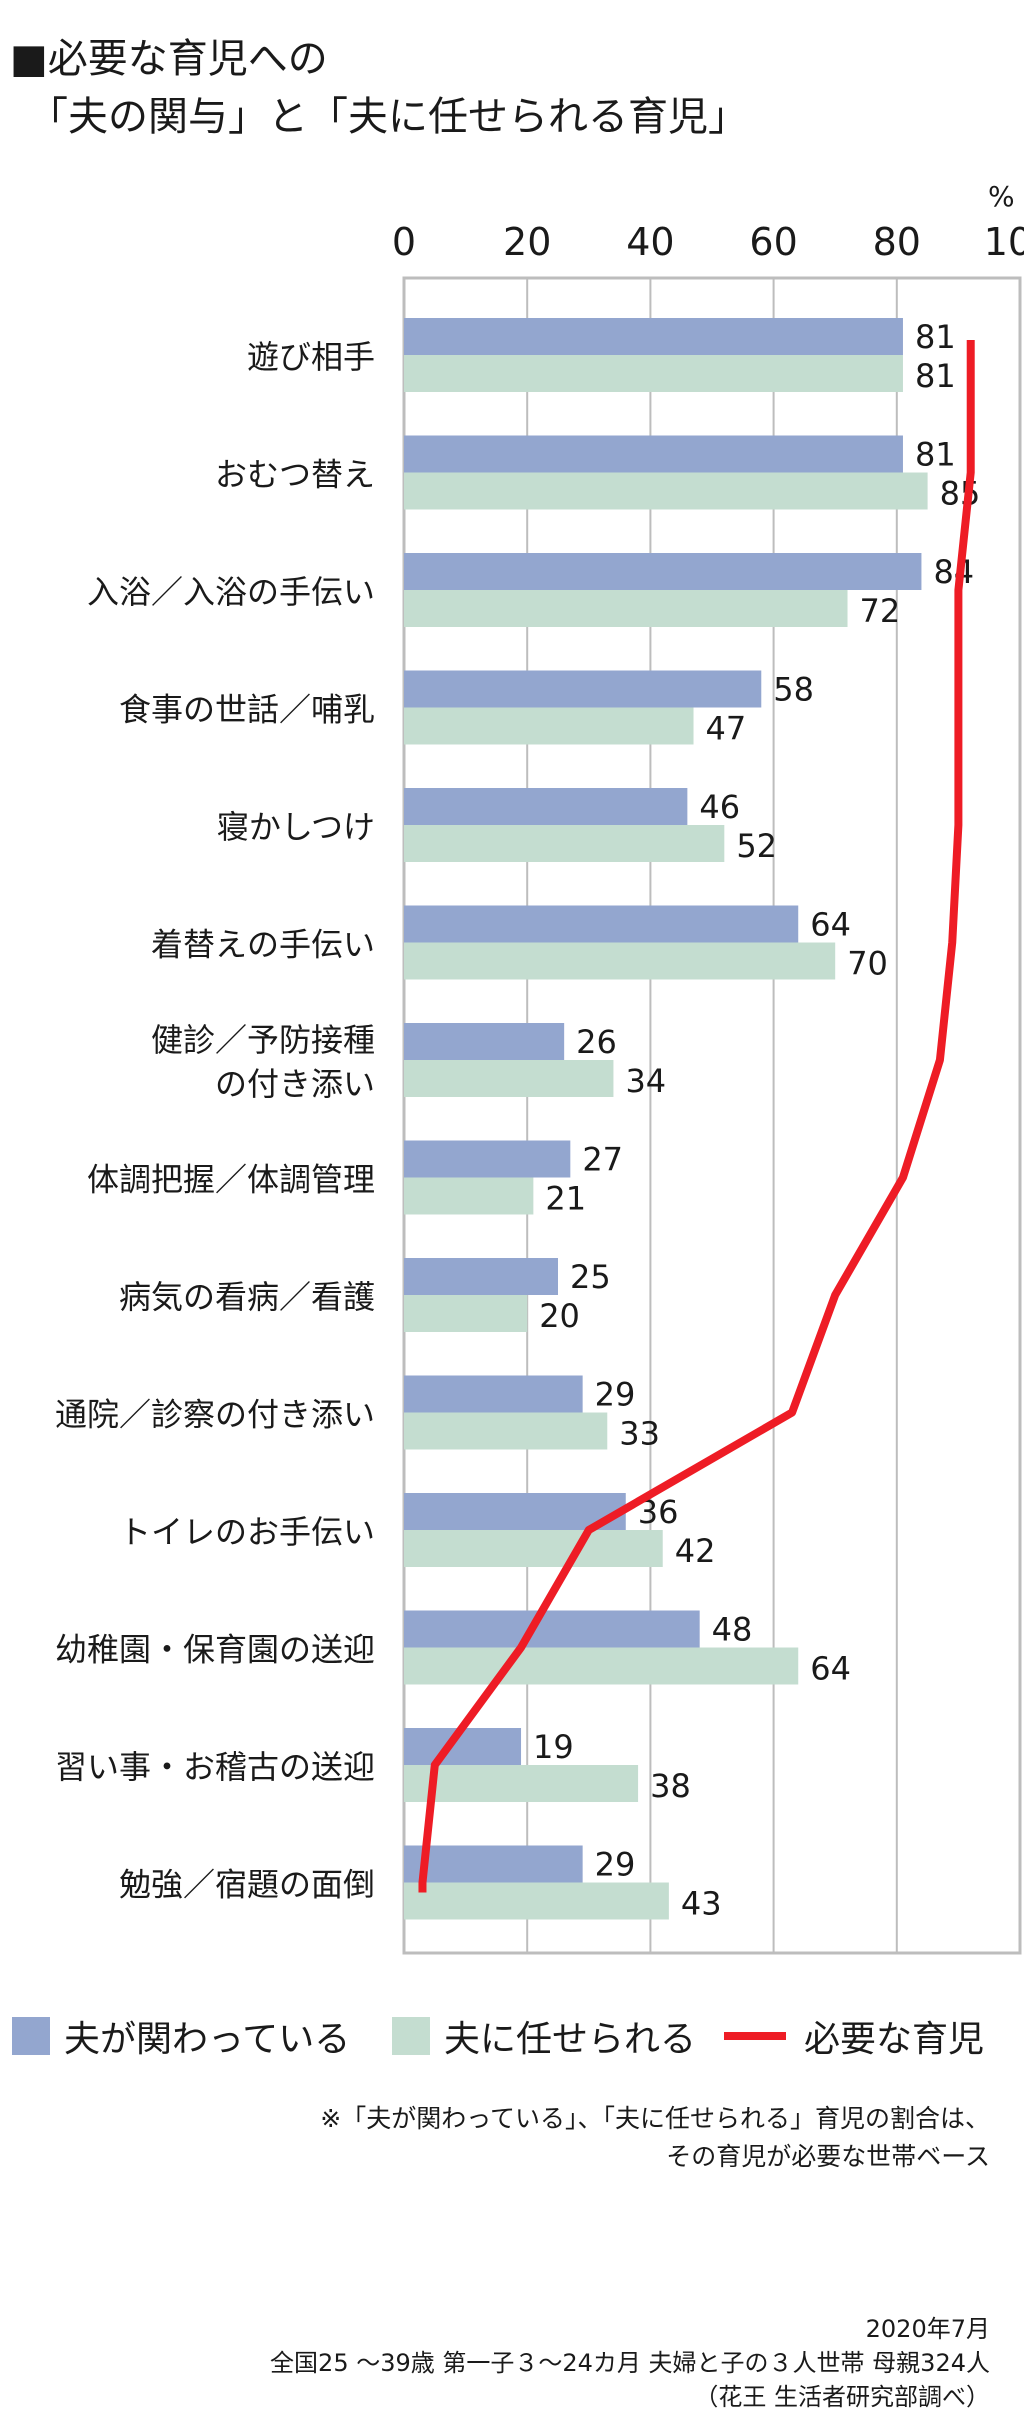 The width and height of the screenshot is (1024, 2414). What do you see at coordinates (596, 1042) in the screenshot?
I see `data-label-involved: 26` at bounding box center [596, 1042].